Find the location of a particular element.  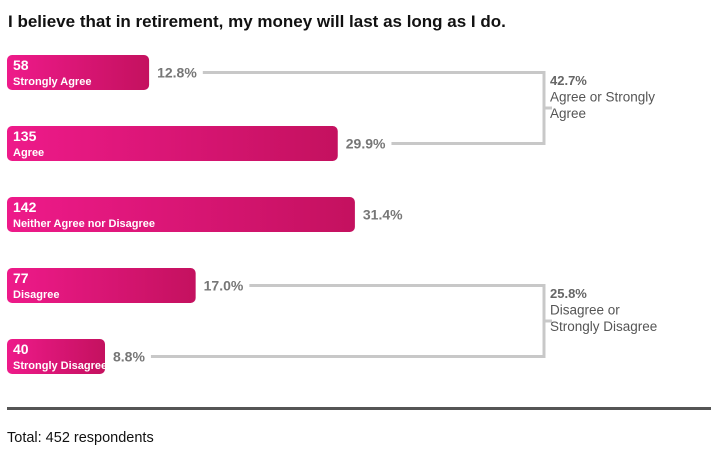

group-agree-or-strongly-agree-label-line: Agree is located at coordinates (568, 113).